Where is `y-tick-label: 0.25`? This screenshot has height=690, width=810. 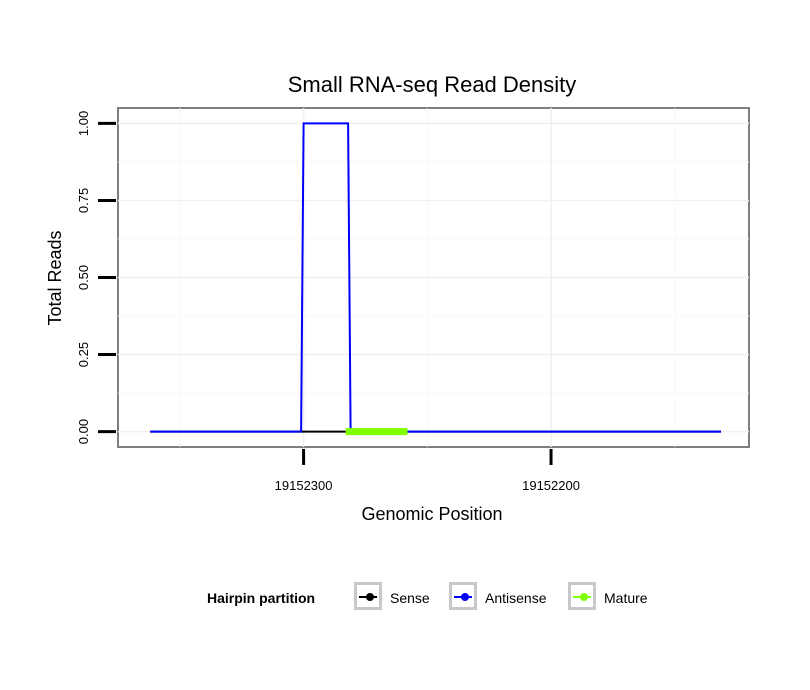
y-tick-label: 0.25 is located at coordinates (83, 354).